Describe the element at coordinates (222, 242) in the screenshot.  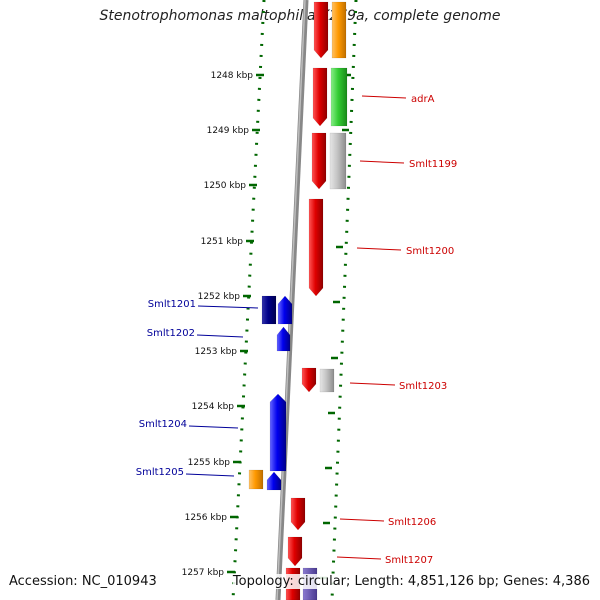
I see `tick-label: 1251 kbp` at that location.